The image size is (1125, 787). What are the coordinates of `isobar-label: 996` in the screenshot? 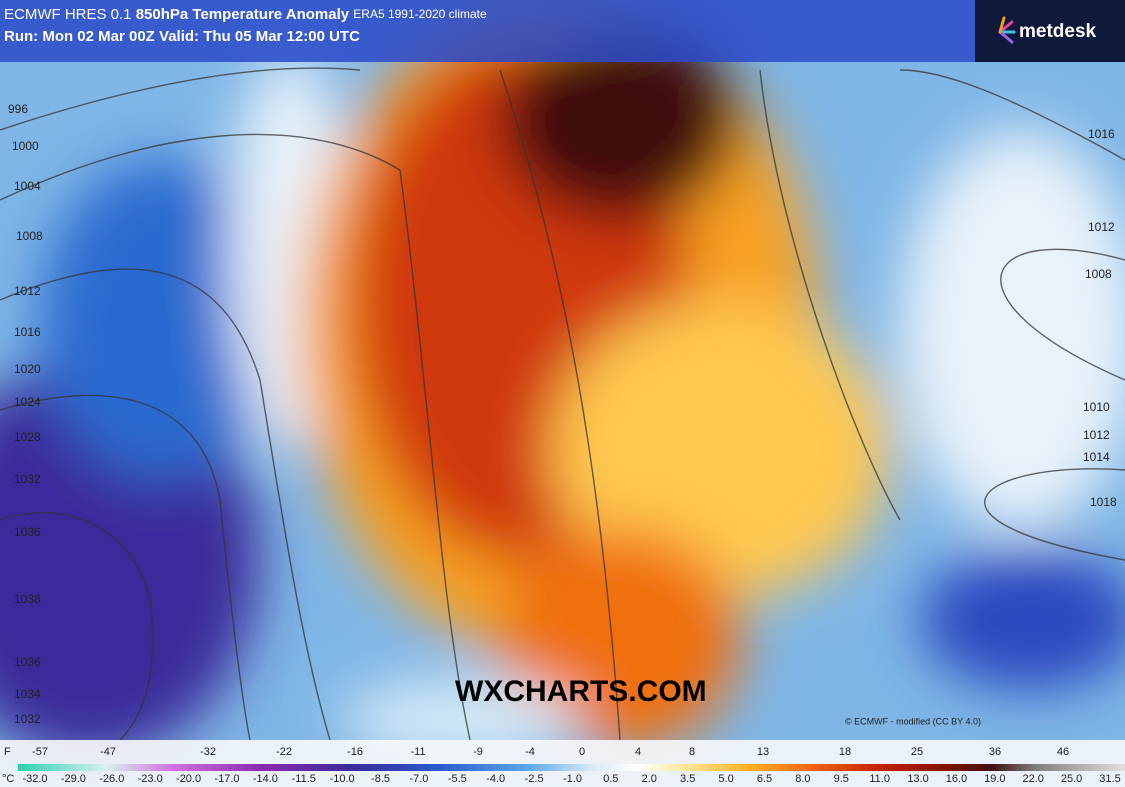 It's located at (18, 109).